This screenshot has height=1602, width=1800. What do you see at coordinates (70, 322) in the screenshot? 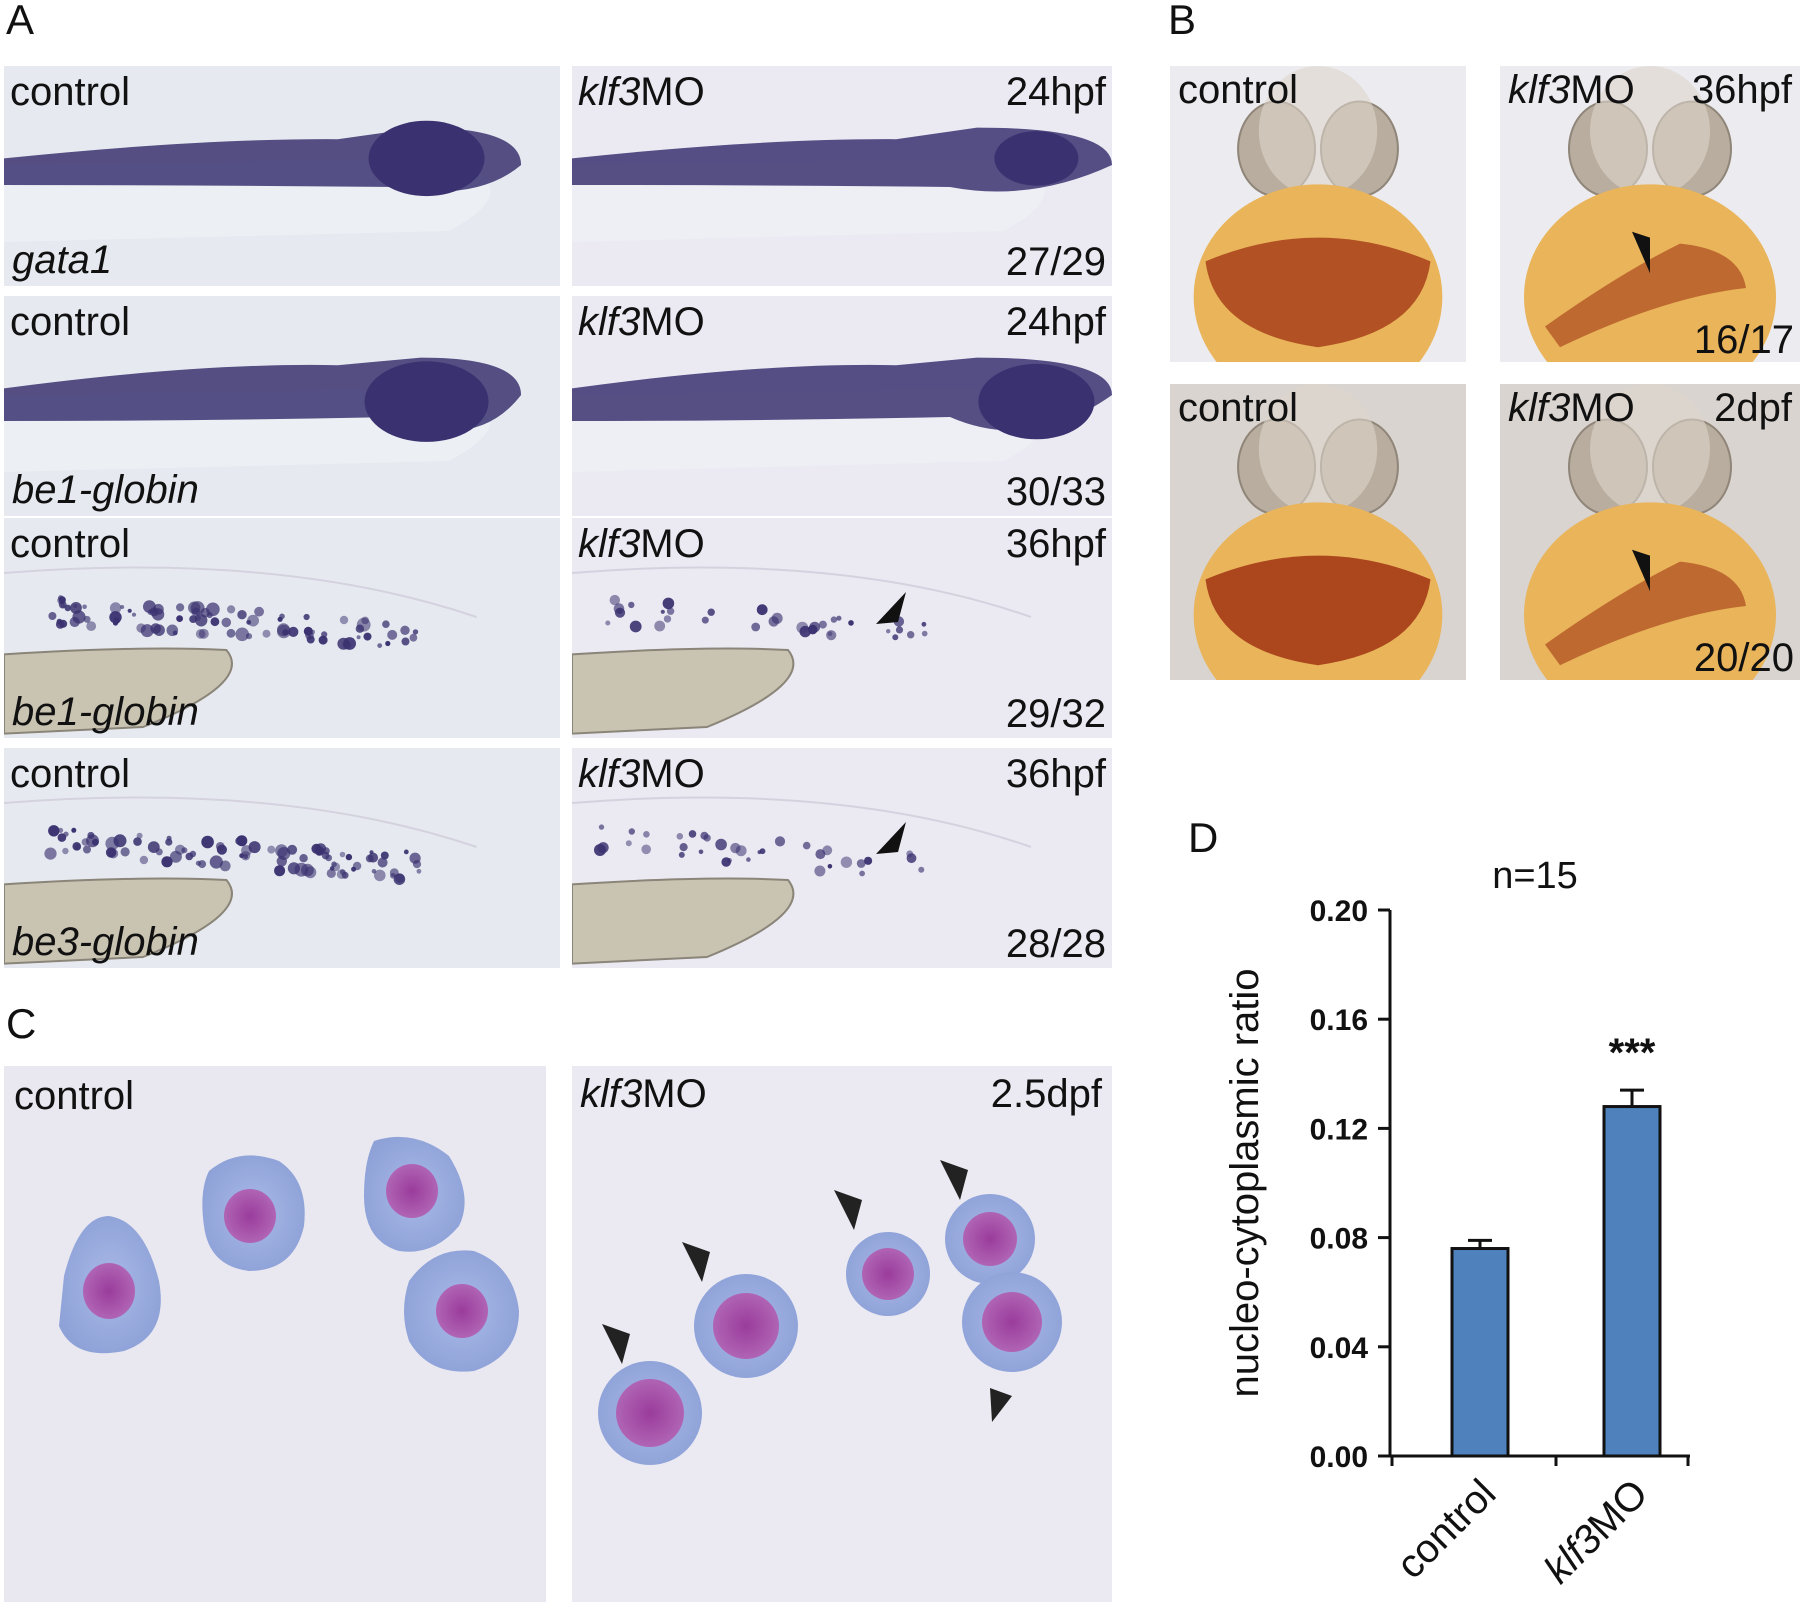
I see `panel-a-row2-left-label: control` at bounding box center [70, 322].